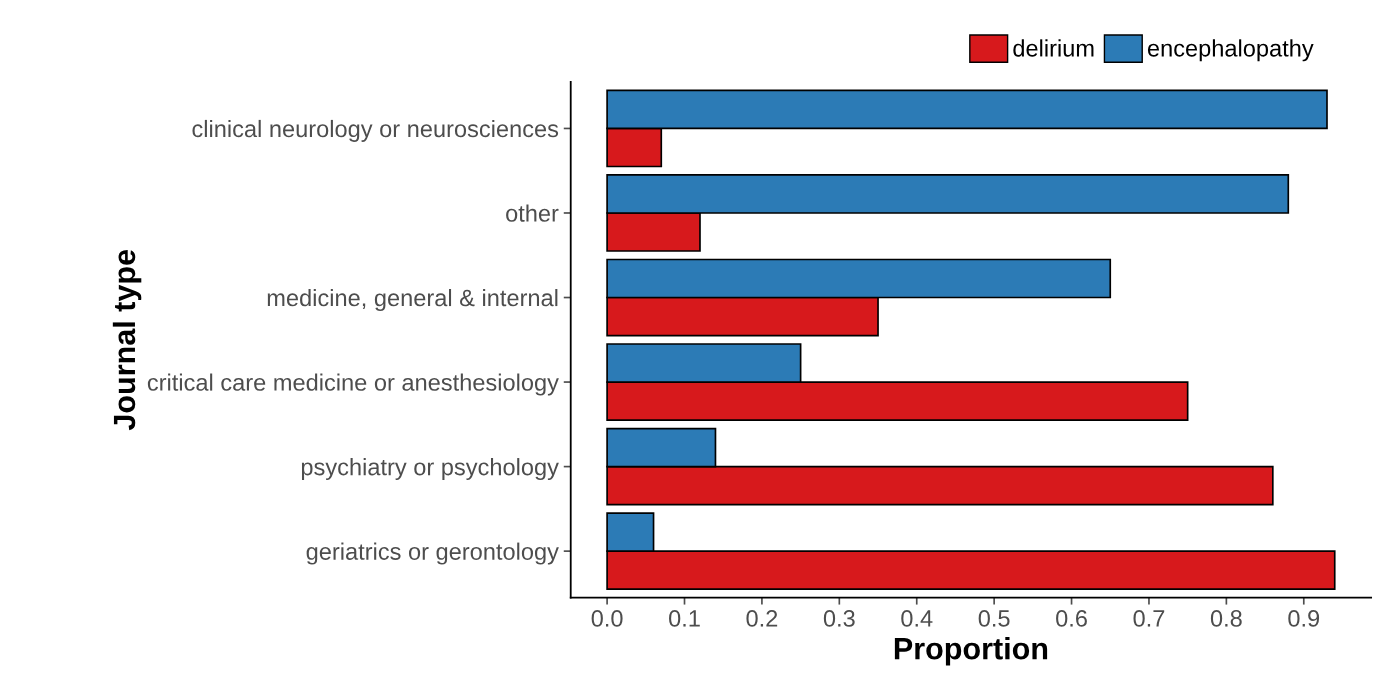 The height and width of the screenshot is (683, 1392). What do you see at coordinates (762, 618) in the screenshot?
I see `x-tick-label: 0.2` at bounding box center [762, 618].